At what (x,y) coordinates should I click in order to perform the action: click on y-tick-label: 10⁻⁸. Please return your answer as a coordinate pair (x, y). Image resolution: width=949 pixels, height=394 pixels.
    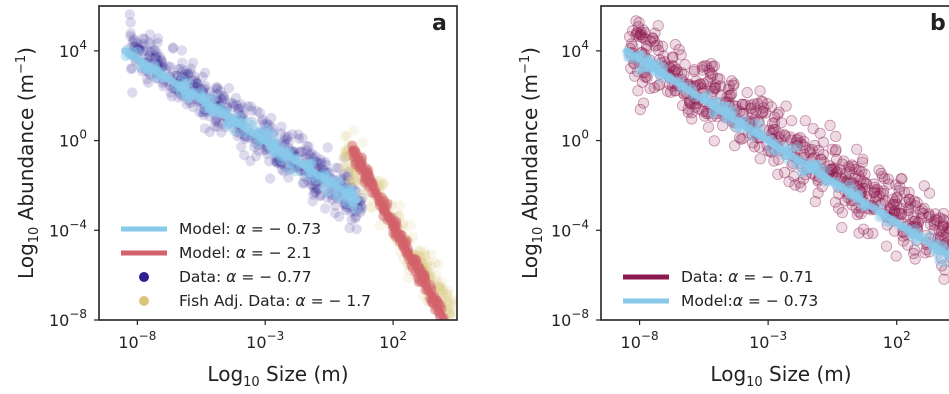
    Looking at the image, I should click on (570, 318).